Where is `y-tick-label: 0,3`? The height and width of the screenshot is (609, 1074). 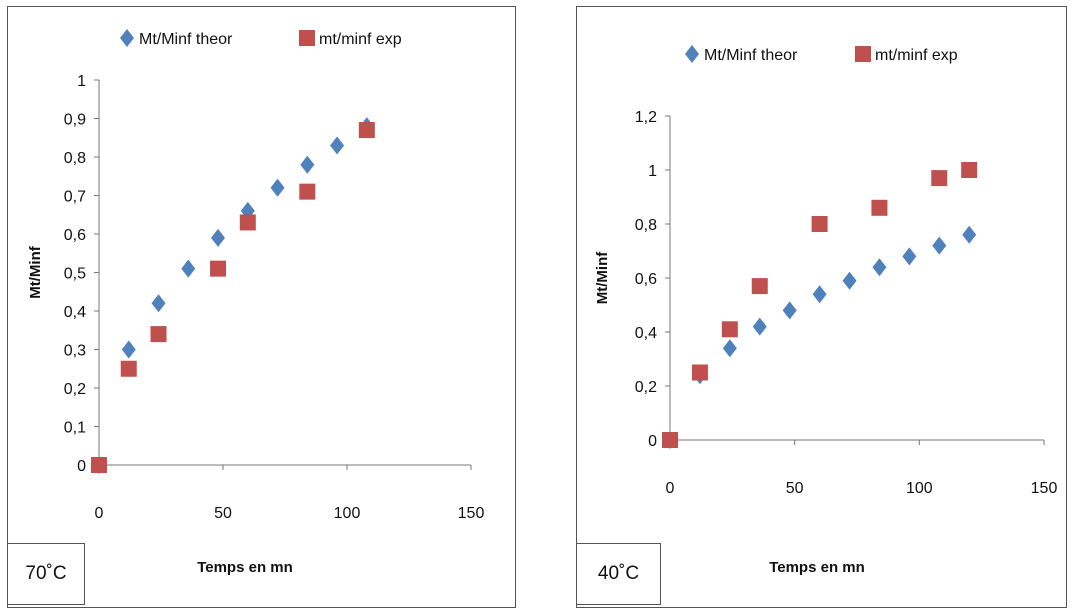
y-tick-label: 0,3 is located at coordinates (75, 351).